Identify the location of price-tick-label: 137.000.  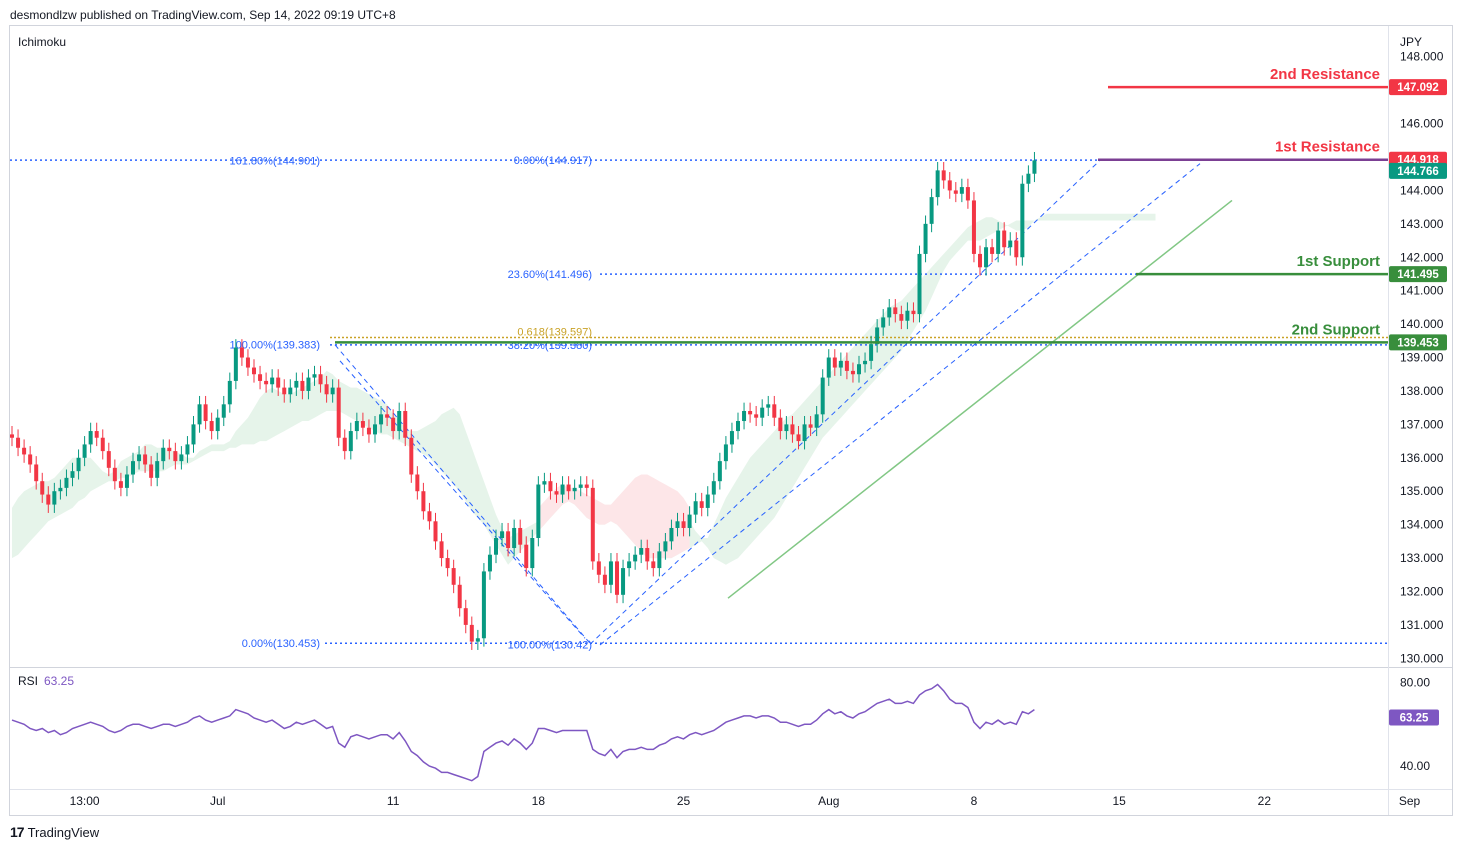
(1422, 424).